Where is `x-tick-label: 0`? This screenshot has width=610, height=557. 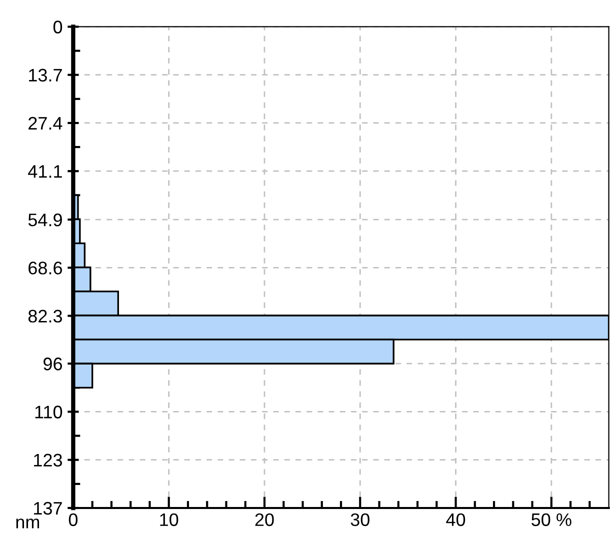
x-tick-label: 0 is located at coordinates (73, 519).